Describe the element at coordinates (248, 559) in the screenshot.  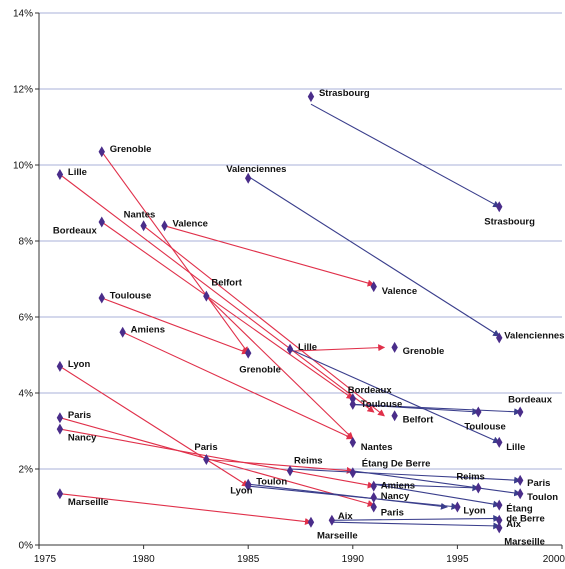
I see `x-tick-label: 1985` at that location.